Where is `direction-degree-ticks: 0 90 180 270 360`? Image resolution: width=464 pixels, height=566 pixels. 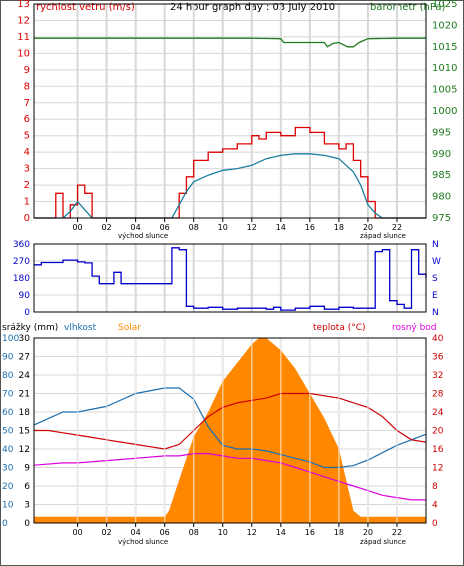
direction-degree-ticks: 0 90 180 270 360 is located at coordinates (21, 279).